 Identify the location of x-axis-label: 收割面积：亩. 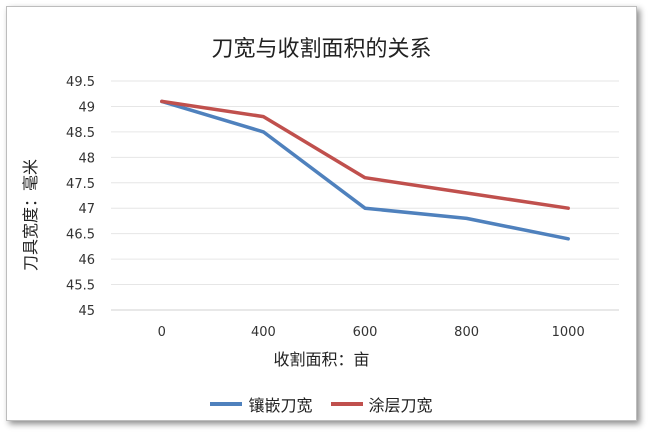
(321, 359).